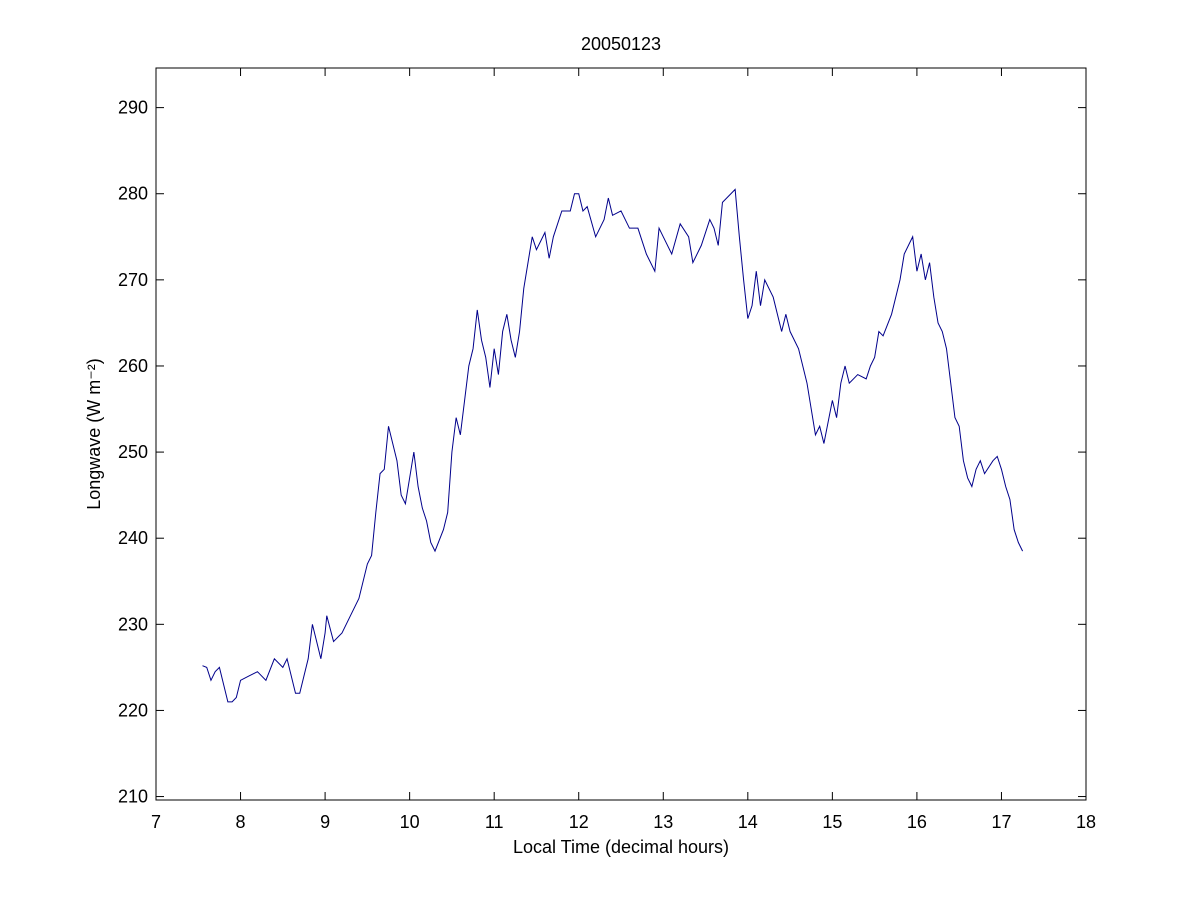  I want to click on y-tick-label: 260, so click(133, 366).